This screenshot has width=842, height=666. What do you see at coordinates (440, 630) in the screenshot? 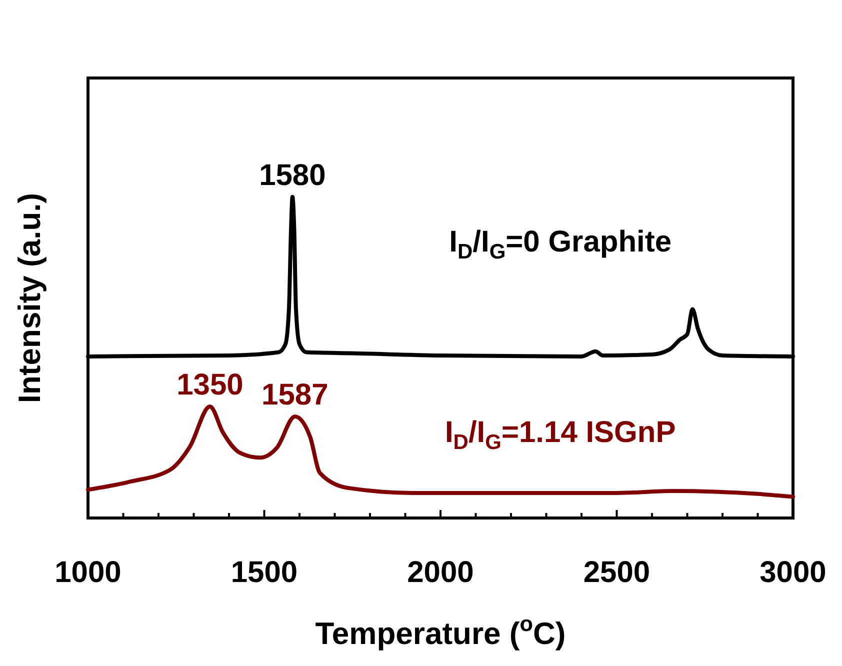
I see `x-axis-title: Temperature ($^{o}$C)` at bounding box center [440, 630].